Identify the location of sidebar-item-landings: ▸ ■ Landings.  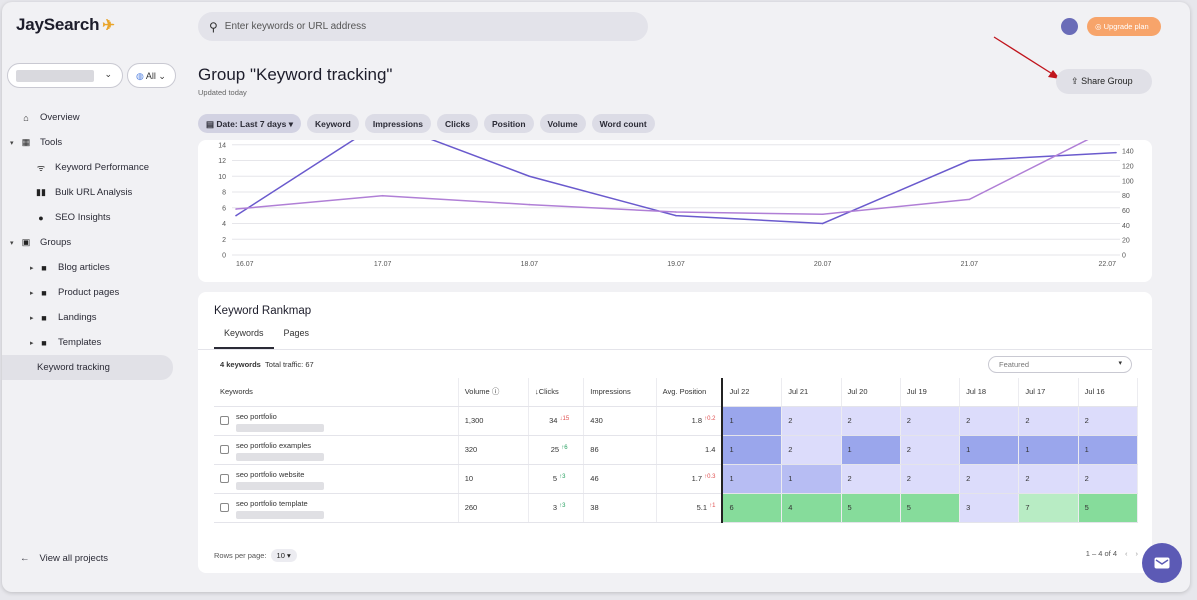
(92, 317).